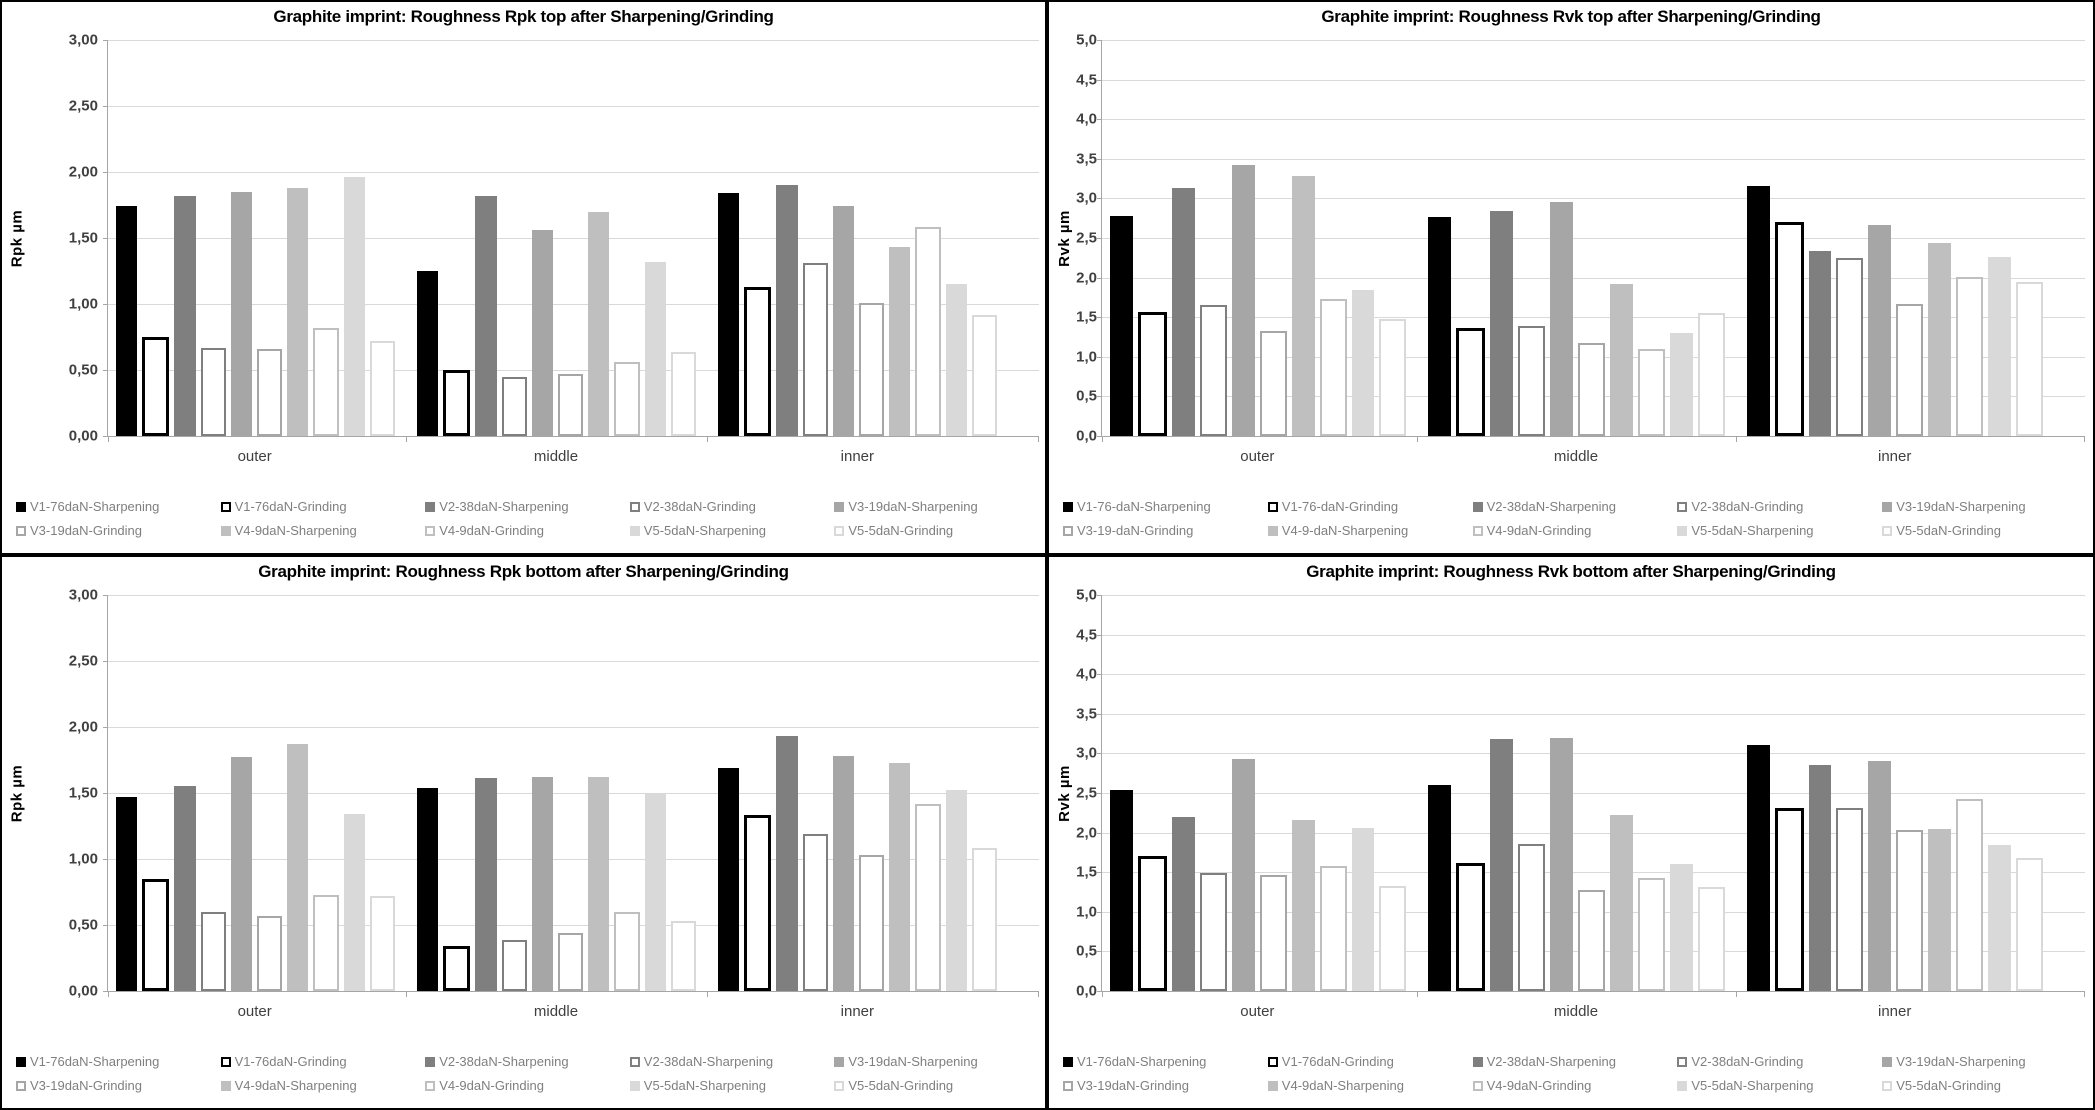 The height and width of the screenshot is (1110, 2095). What do you see at coordinates (1576, 1011) in the screenshot?
I see `category-label: middle` at bounding box center [1576, 1011].